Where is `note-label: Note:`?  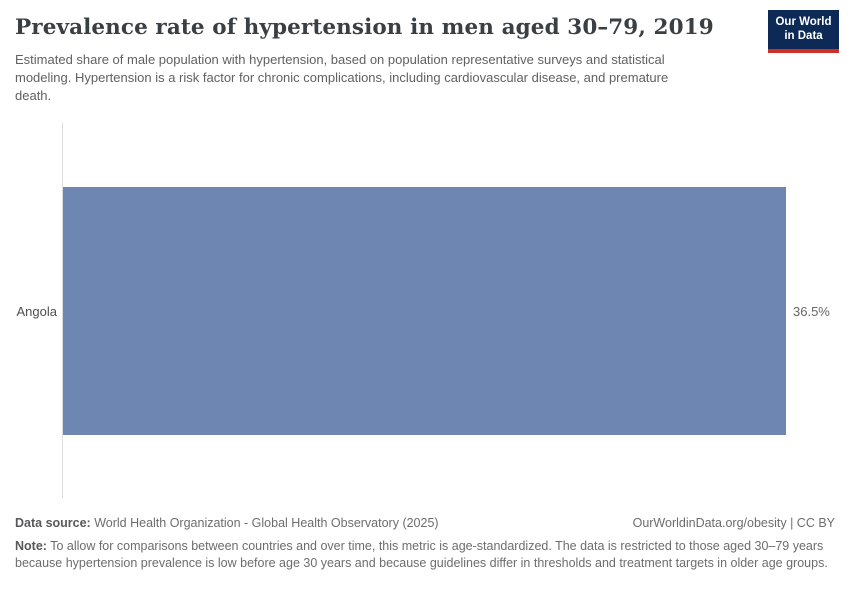
note-label: Note: is located at coordinates (31, 546).